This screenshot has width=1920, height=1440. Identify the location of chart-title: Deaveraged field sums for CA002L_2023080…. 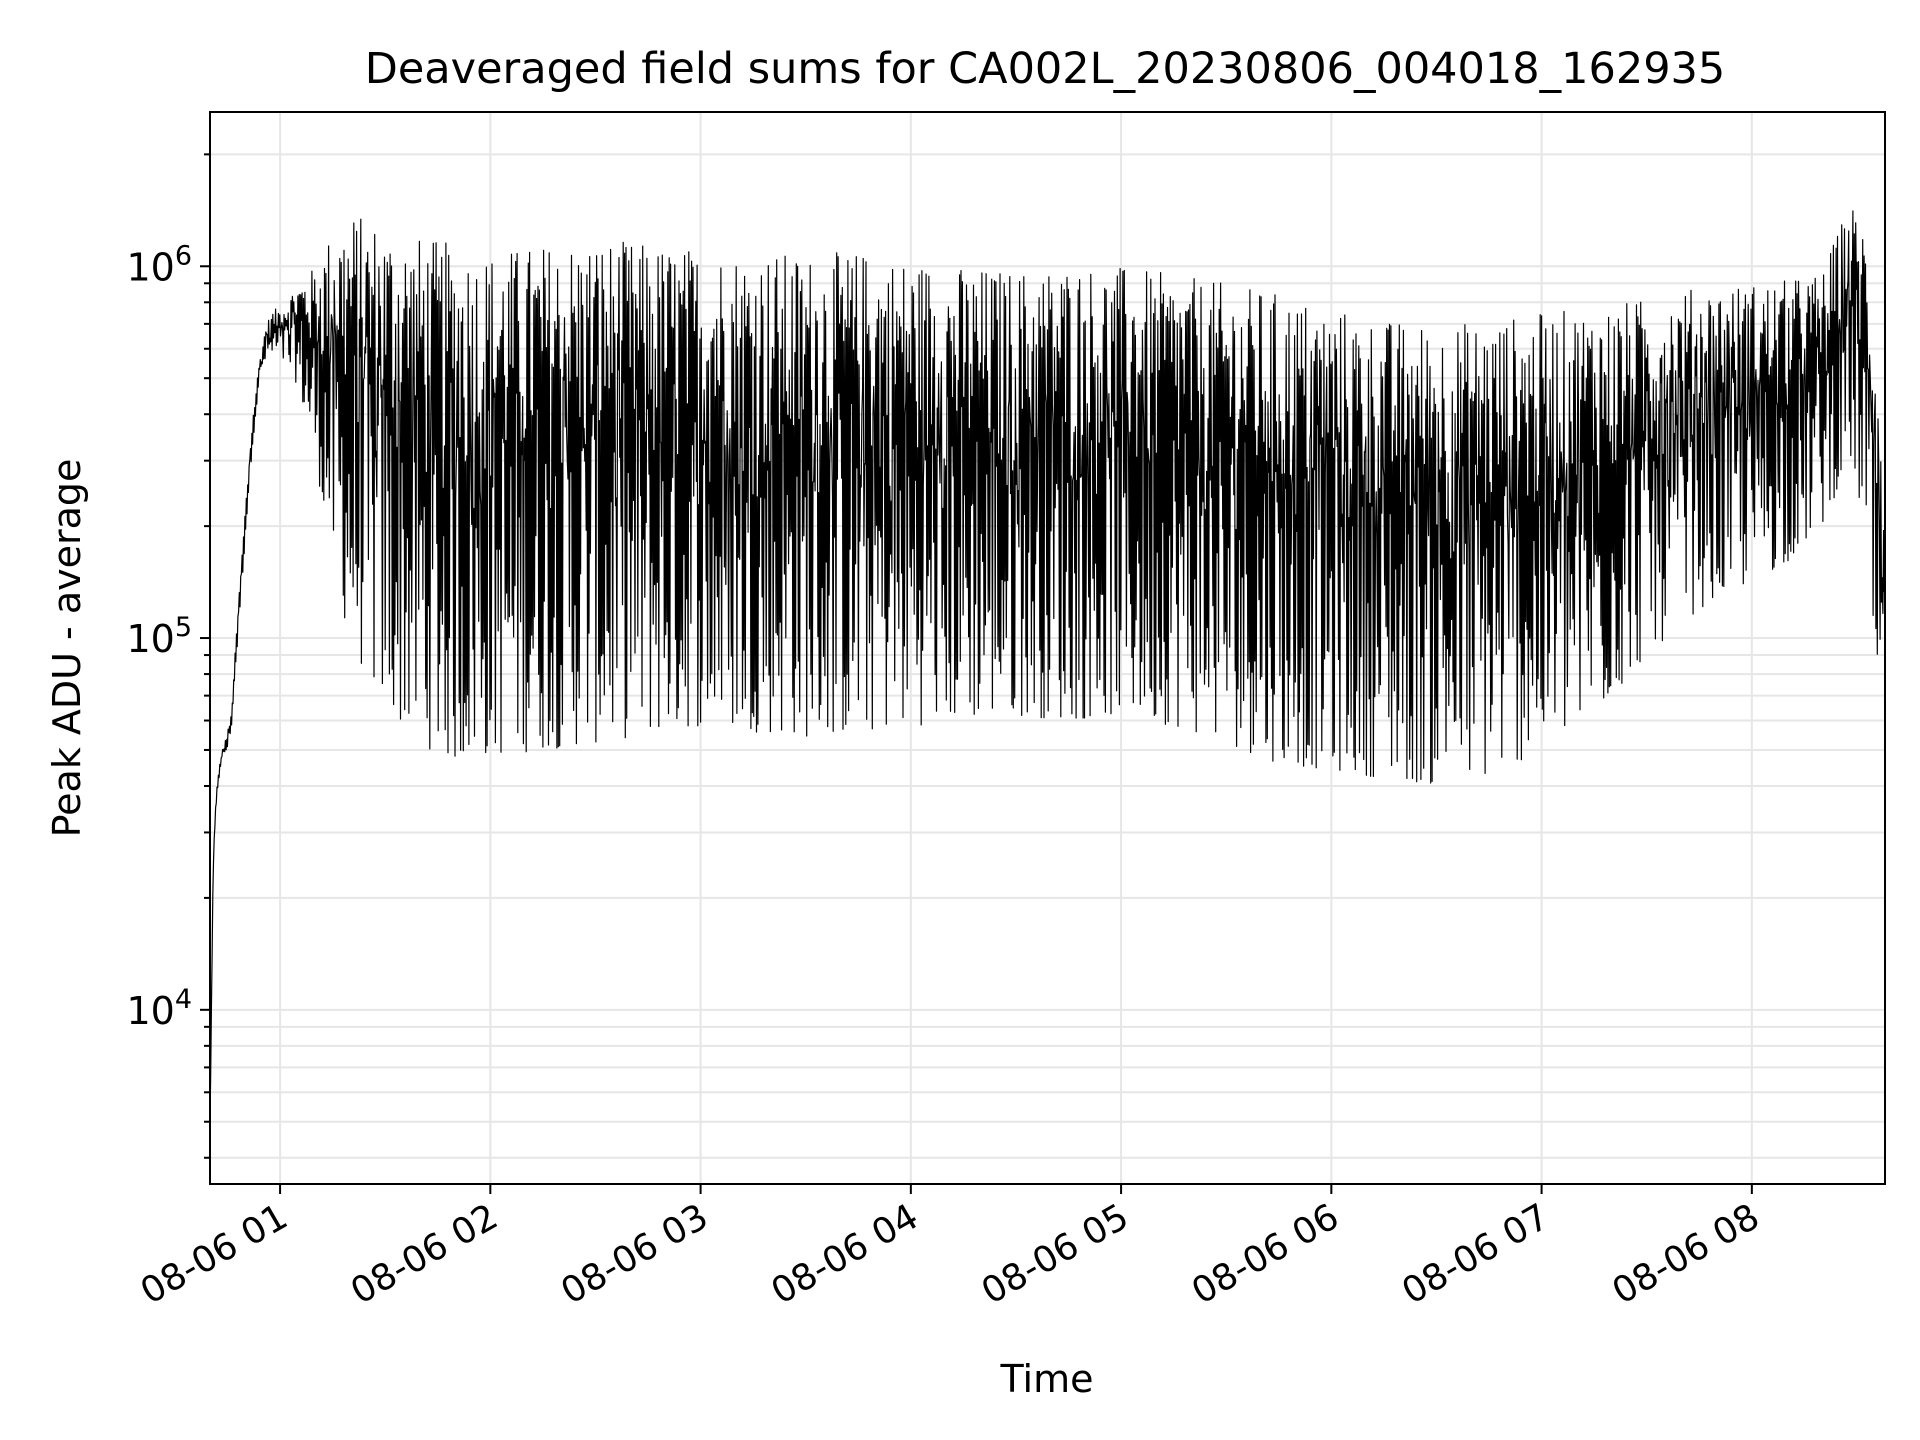
(1045, 69).